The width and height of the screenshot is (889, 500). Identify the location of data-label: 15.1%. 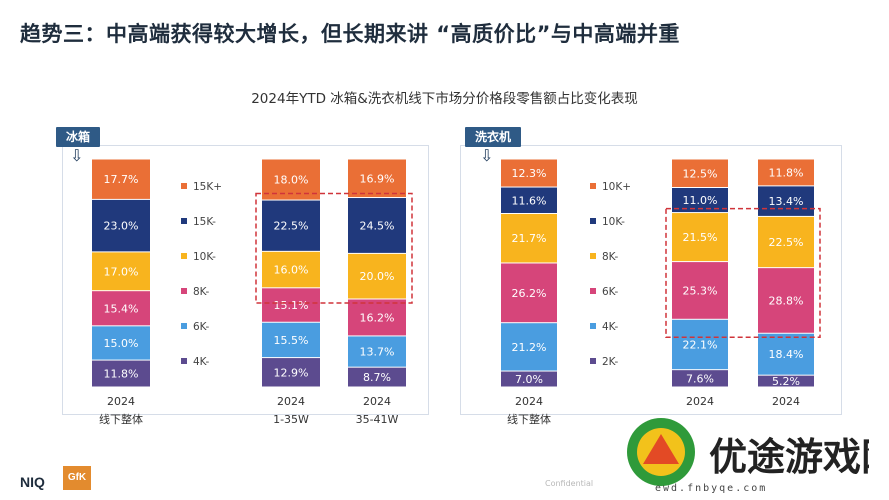
(291, 305).